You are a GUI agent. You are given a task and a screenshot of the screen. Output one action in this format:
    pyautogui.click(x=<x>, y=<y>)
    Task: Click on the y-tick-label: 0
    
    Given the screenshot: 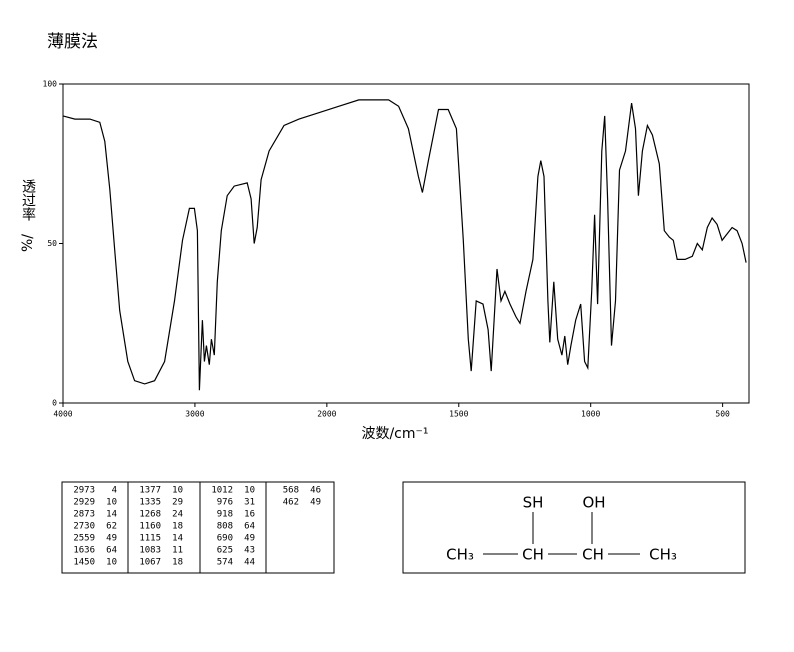 What is the action you would take?
    pyautogui.click(x=54, y=403)
    